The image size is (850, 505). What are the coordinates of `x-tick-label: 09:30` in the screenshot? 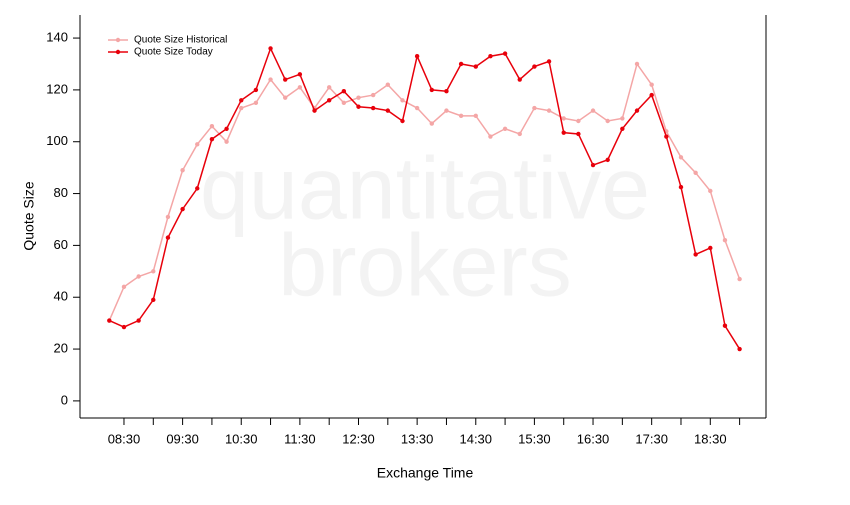 It's located at (182, 438).